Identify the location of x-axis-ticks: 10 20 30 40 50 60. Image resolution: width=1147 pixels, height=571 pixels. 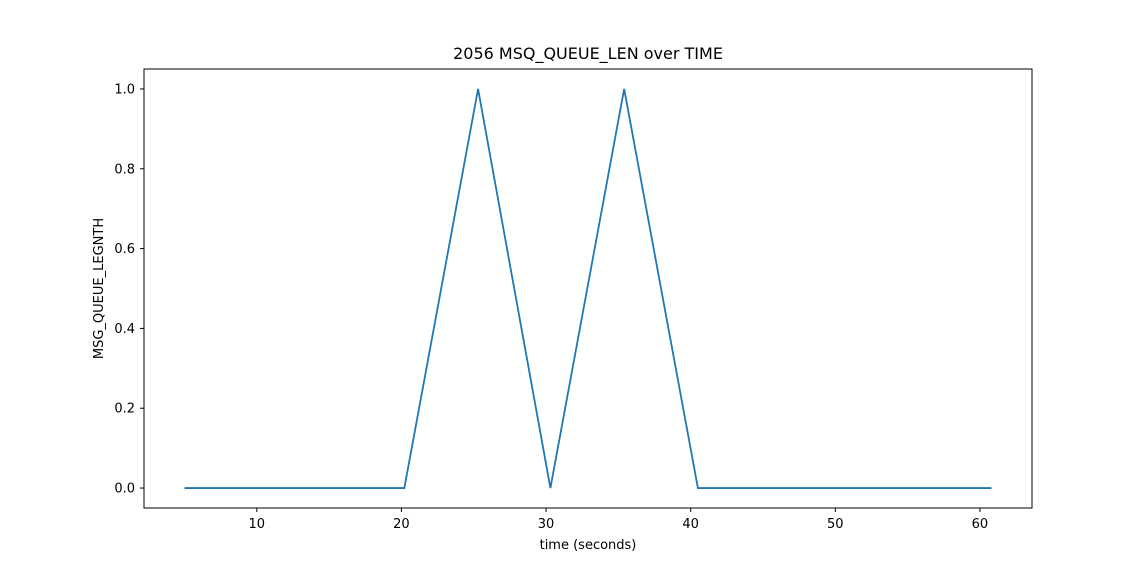
(619, 520).